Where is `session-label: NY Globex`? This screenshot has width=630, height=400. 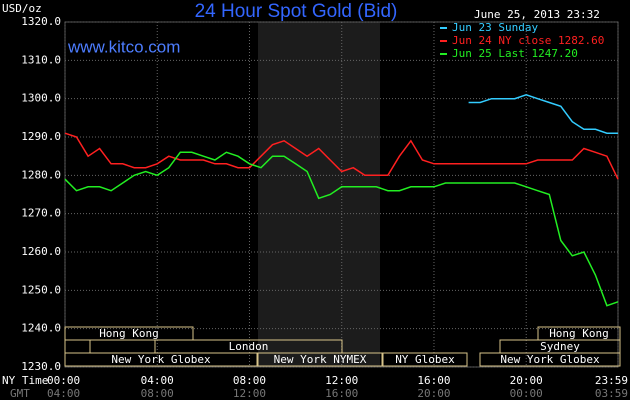
session-label: NY Globex is located at coordinates (425, 359).